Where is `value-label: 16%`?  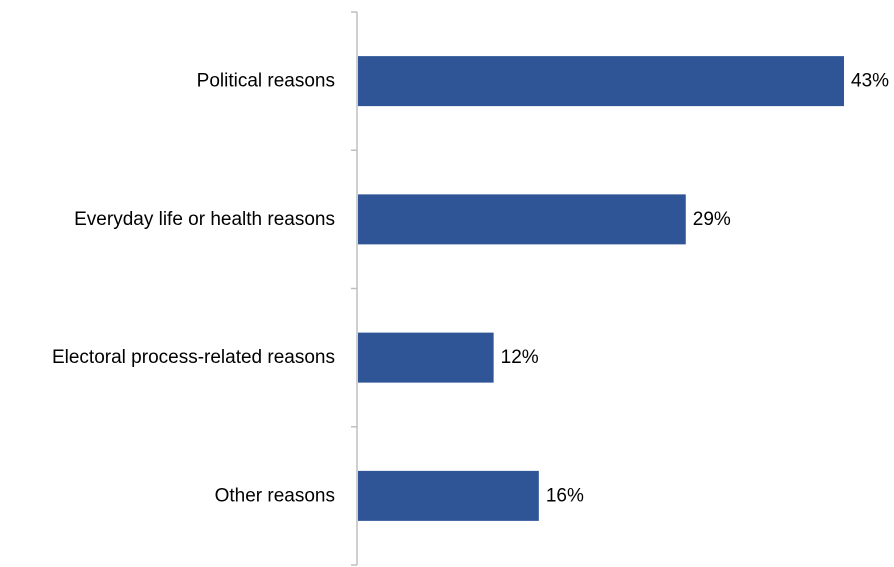 value-label: 16% is located at coordinates (565, 495).